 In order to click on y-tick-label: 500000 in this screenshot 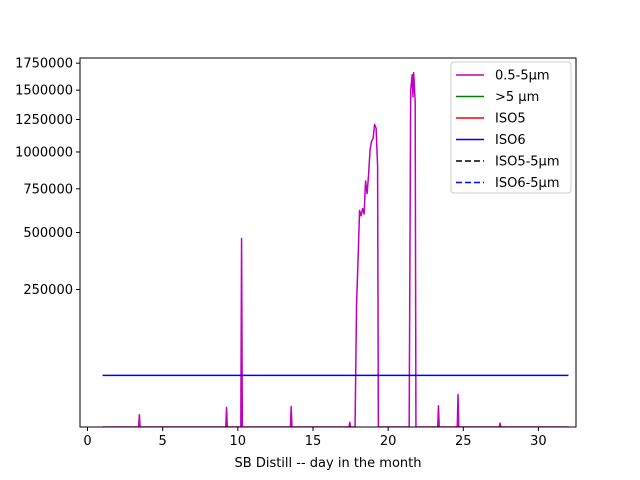, I will do `click(48, 233)`.